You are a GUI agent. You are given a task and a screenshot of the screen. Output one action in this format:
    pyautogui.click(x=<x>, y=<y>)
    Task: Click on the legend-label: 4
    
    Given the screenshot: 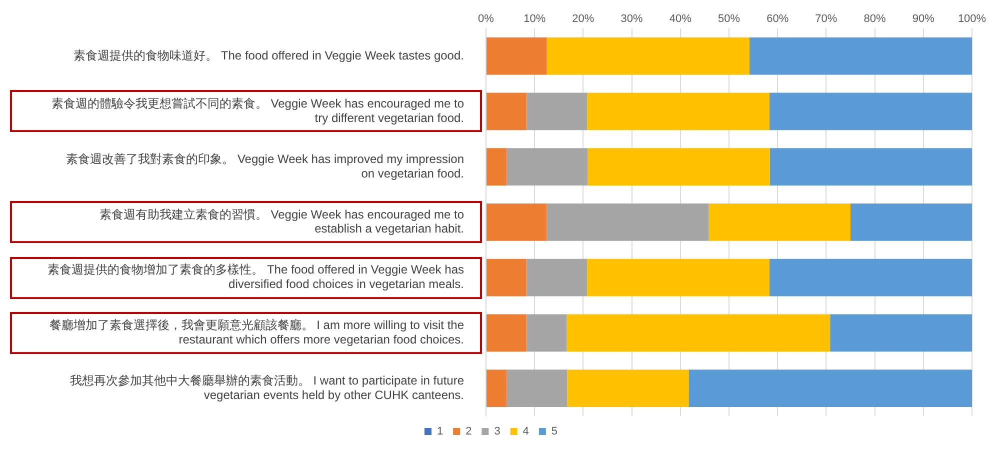 What is the action you would take?
    pyautogui.click(x=525, y=432)
    